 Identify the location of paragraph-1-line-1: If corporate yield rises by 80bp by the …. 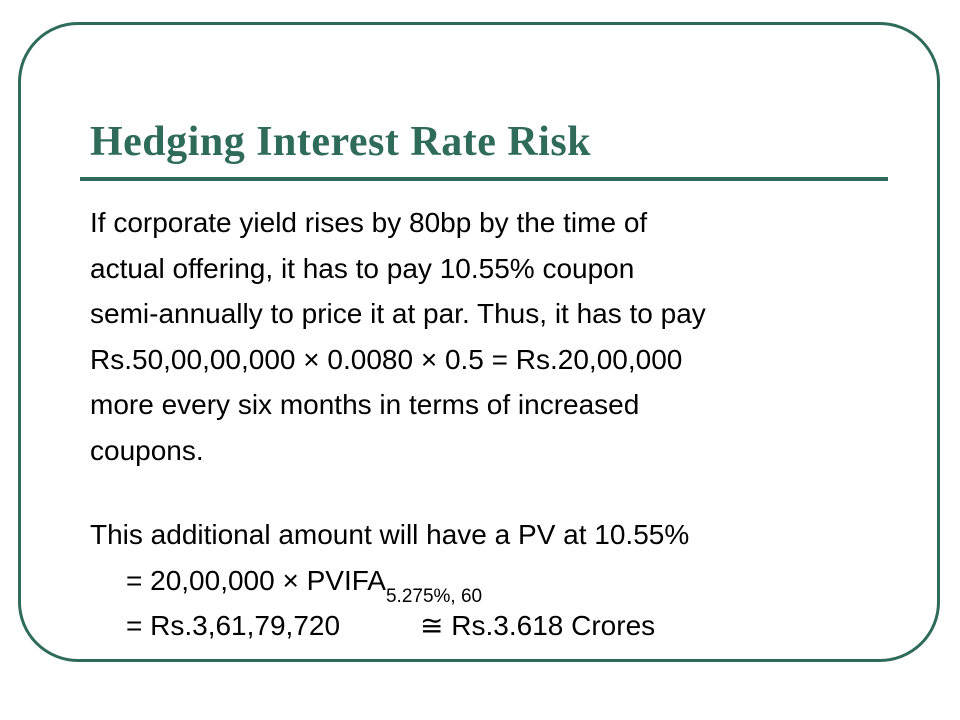
(369, 222).